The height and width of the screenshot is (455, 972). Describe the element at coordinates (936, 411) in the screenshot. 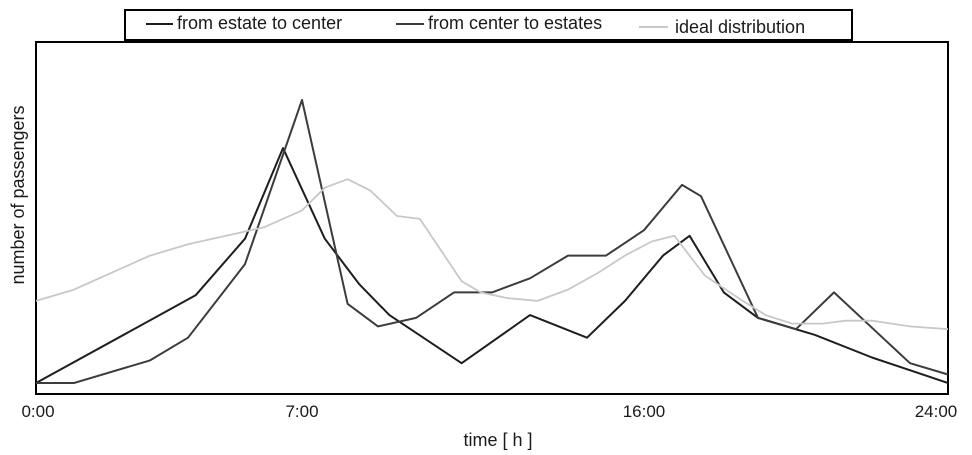

I see `x-tick-label: 24:00` at that location.